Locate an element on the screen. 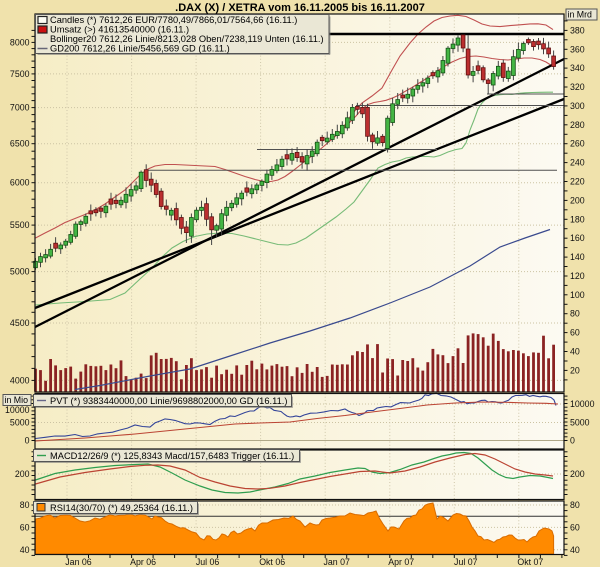 The width and height of the screenshot is (600, 572). svg-text: 380 is located at coordinates (577, 30).